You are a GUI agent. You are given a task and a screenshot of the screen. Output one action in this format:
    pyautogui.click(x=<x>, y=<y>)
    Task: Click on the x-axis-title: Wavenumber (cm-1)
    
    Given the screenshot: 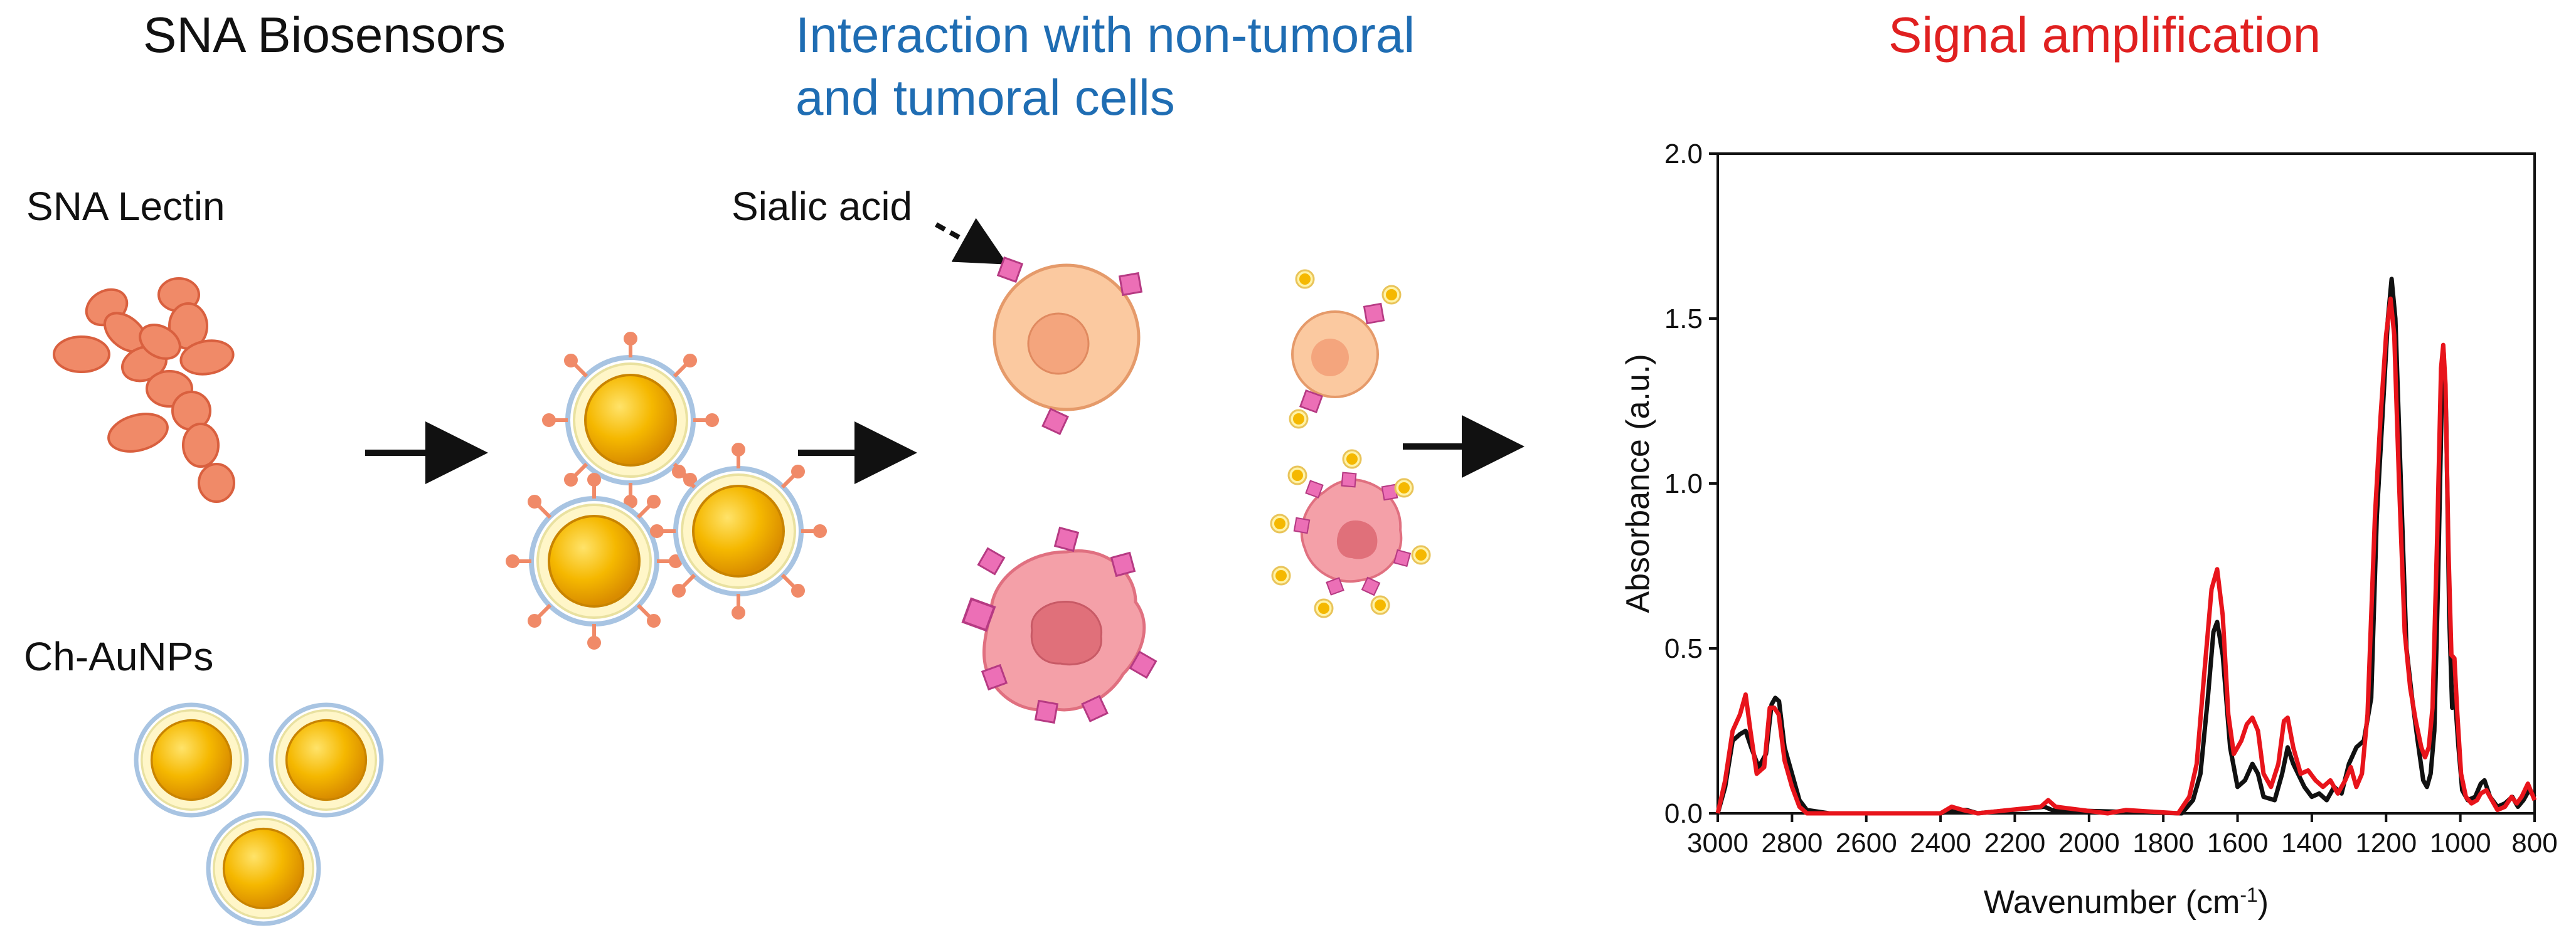 What is the action you would take?
    pyautogui.click(x=2126, y=902)
    